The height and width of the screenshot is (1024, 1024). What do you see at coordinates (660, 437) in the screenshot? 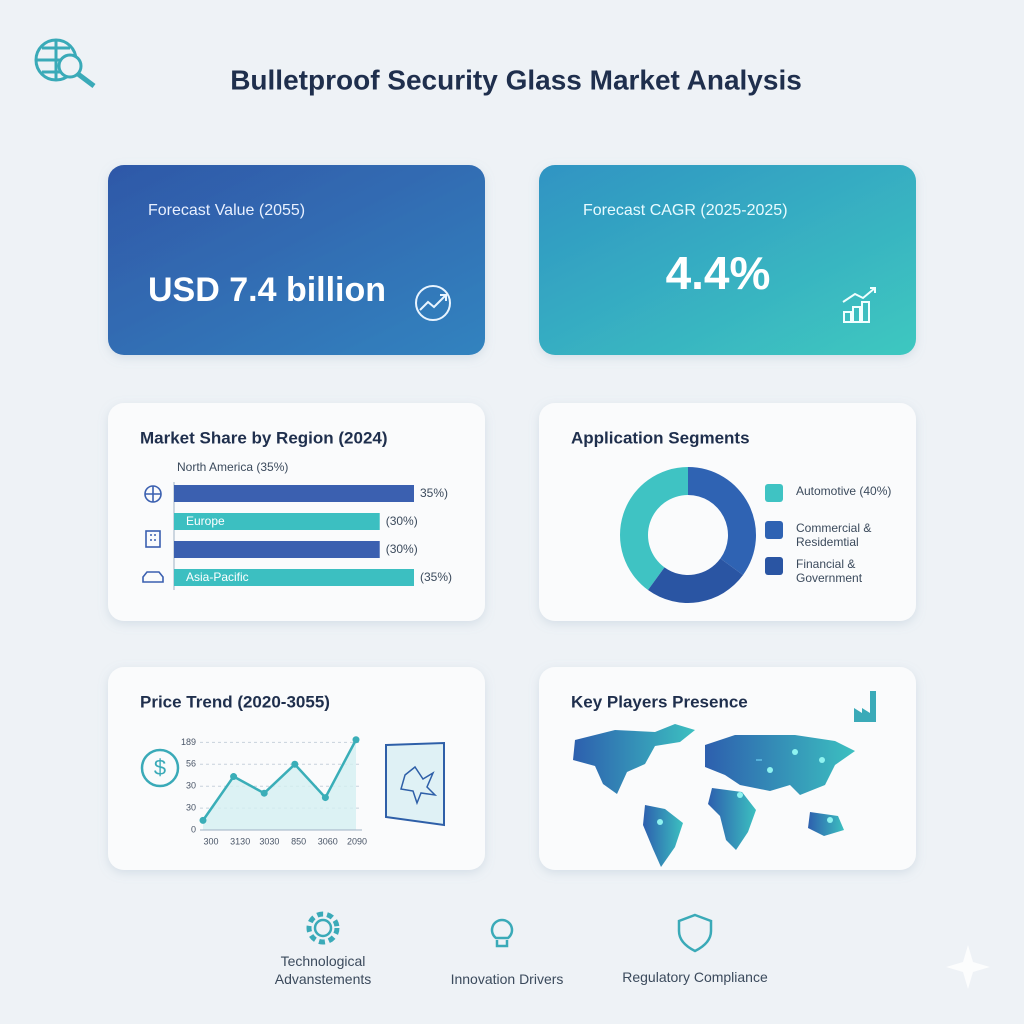
I see `chart-title: Application Segments` at bounding box center [660, 437].